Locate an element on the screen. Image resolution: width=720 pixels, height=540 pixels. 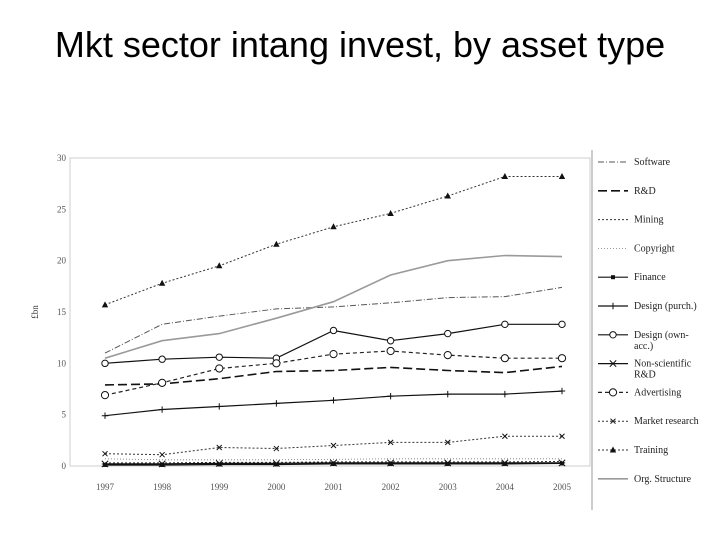
series-org-structure is located at coordinates (333, 306).